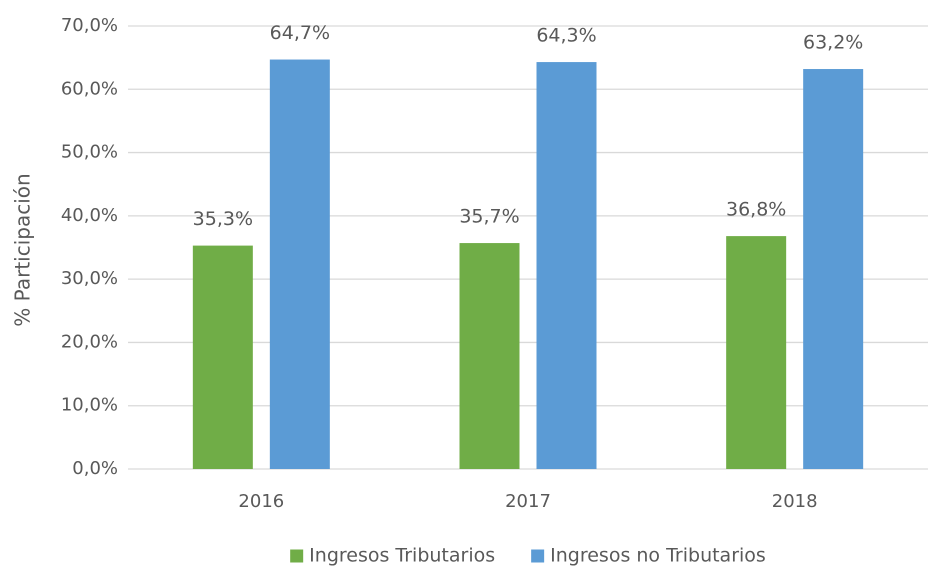 The width and height of the screenshot is (931, 568). I want to click on legend-label: Ingresos Tributarios, so click(402, 556).